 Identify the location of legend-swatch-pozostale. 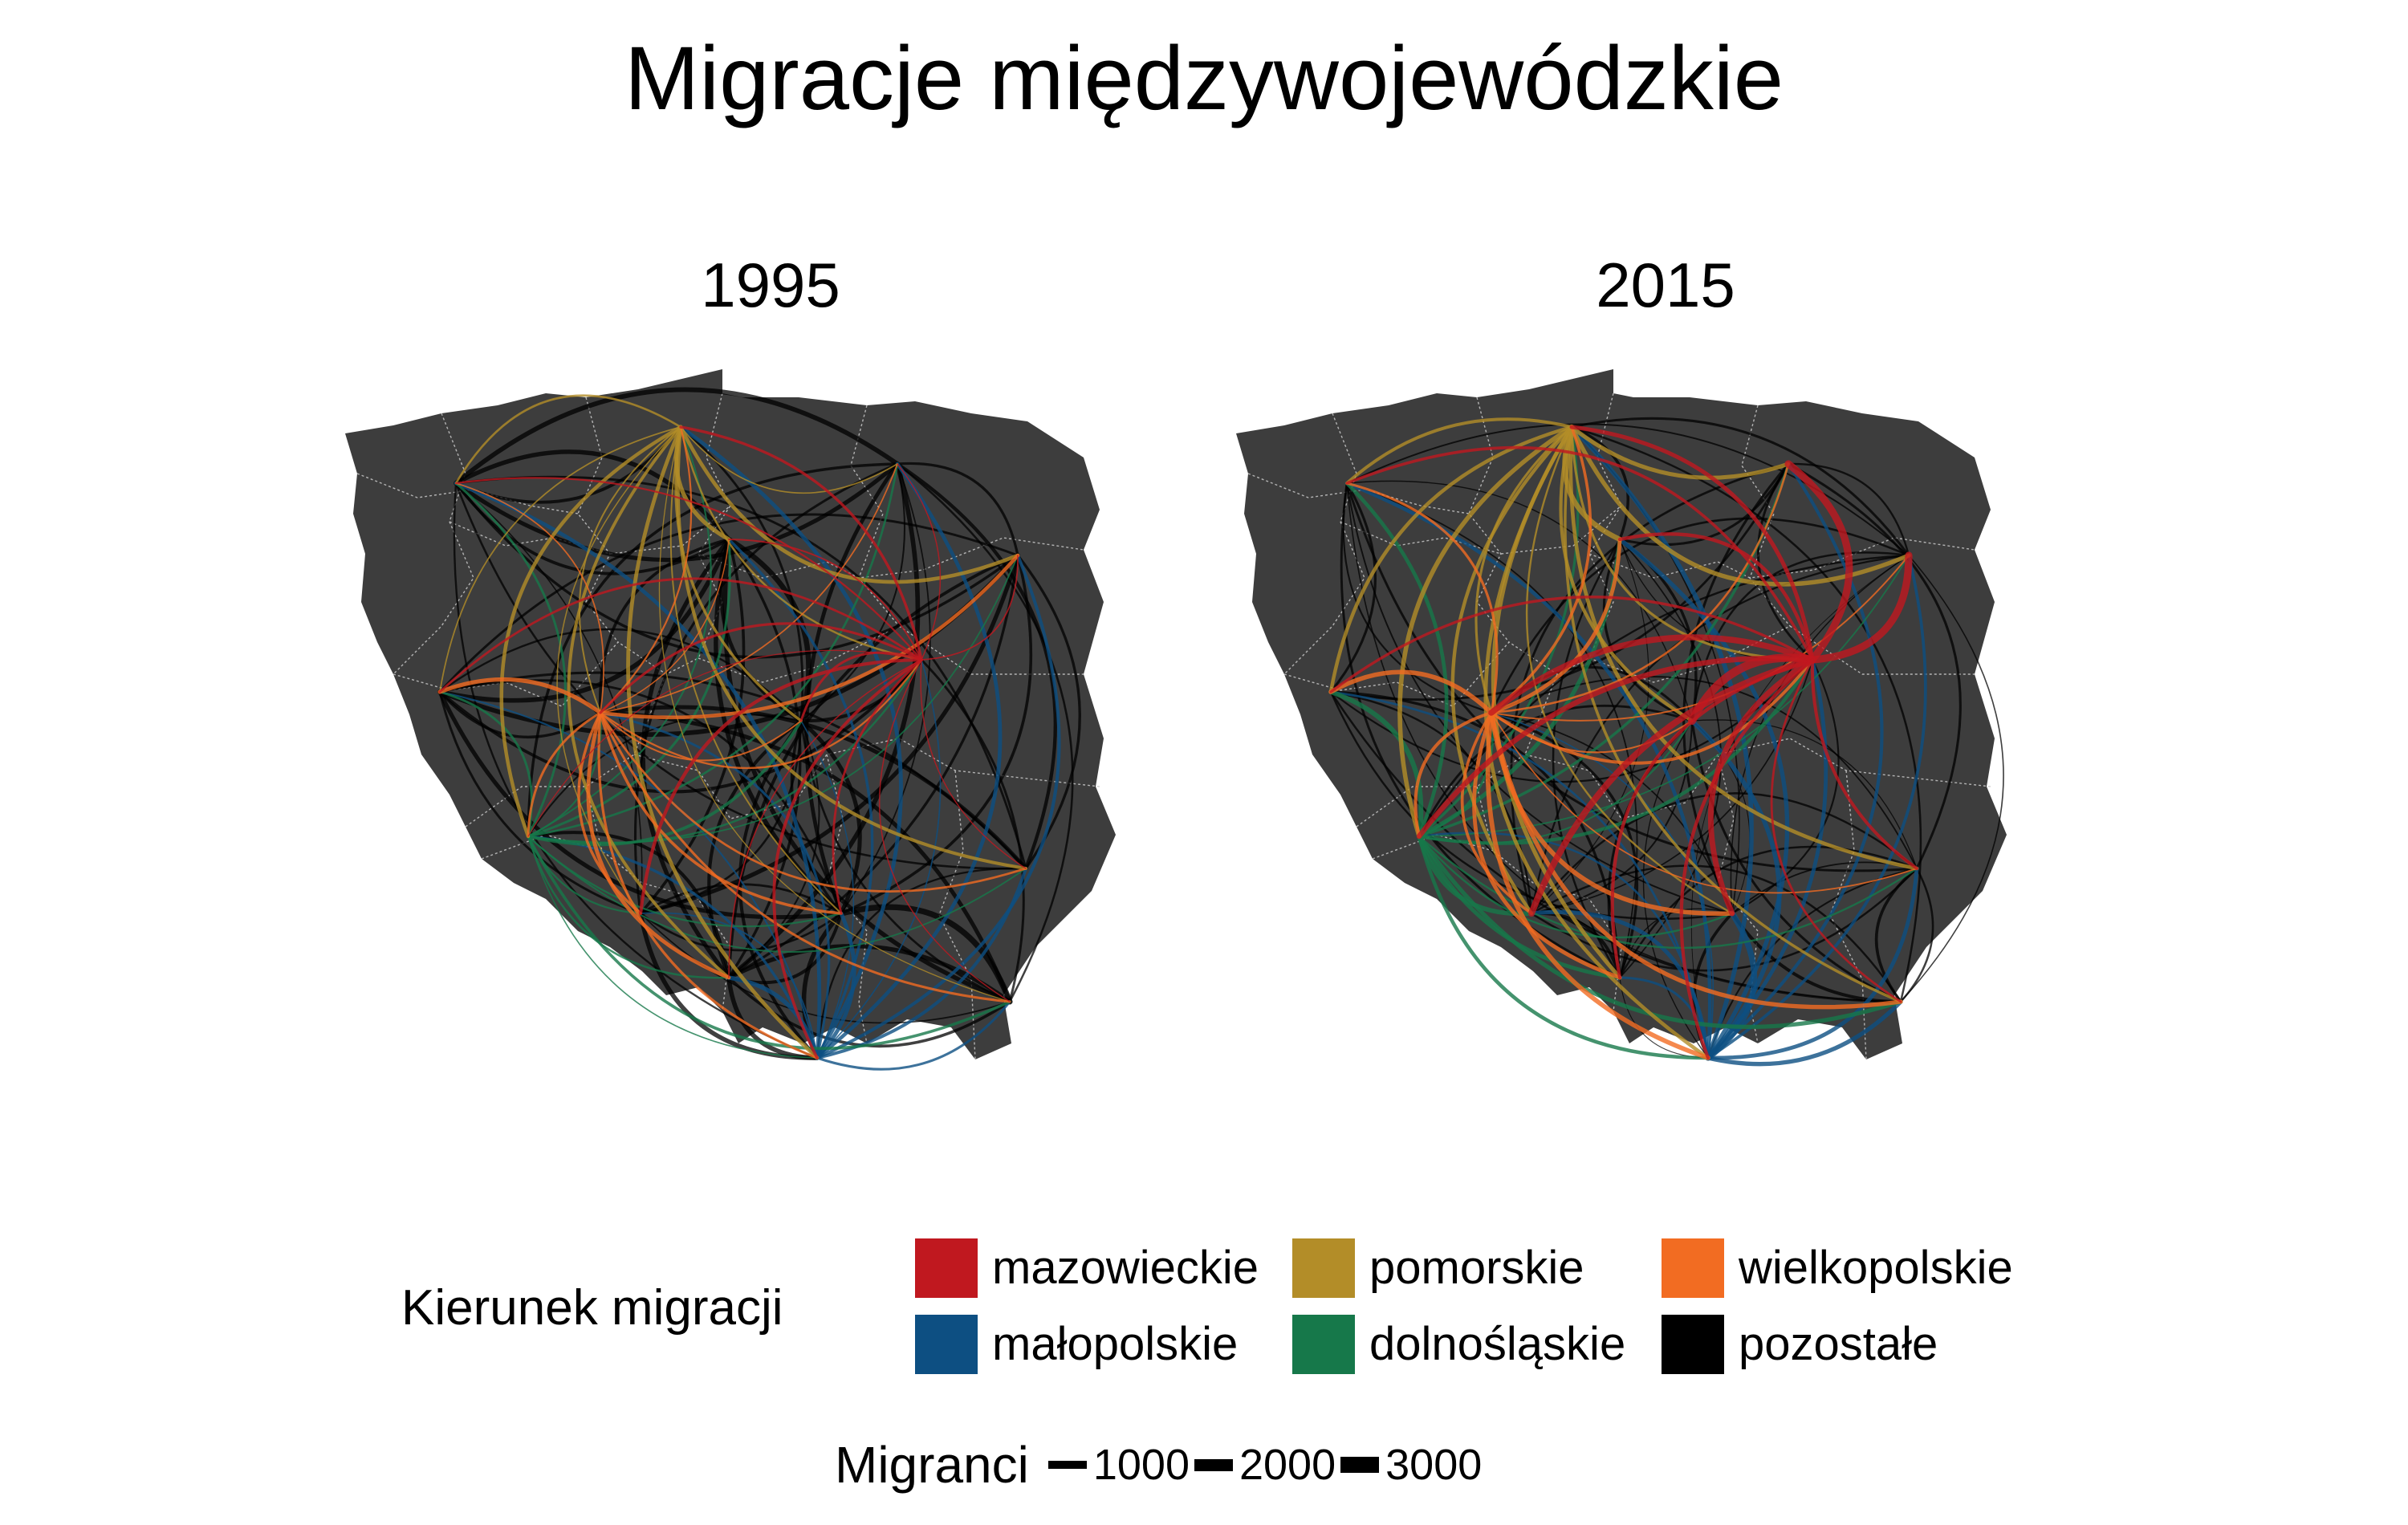
(1693, 1344).